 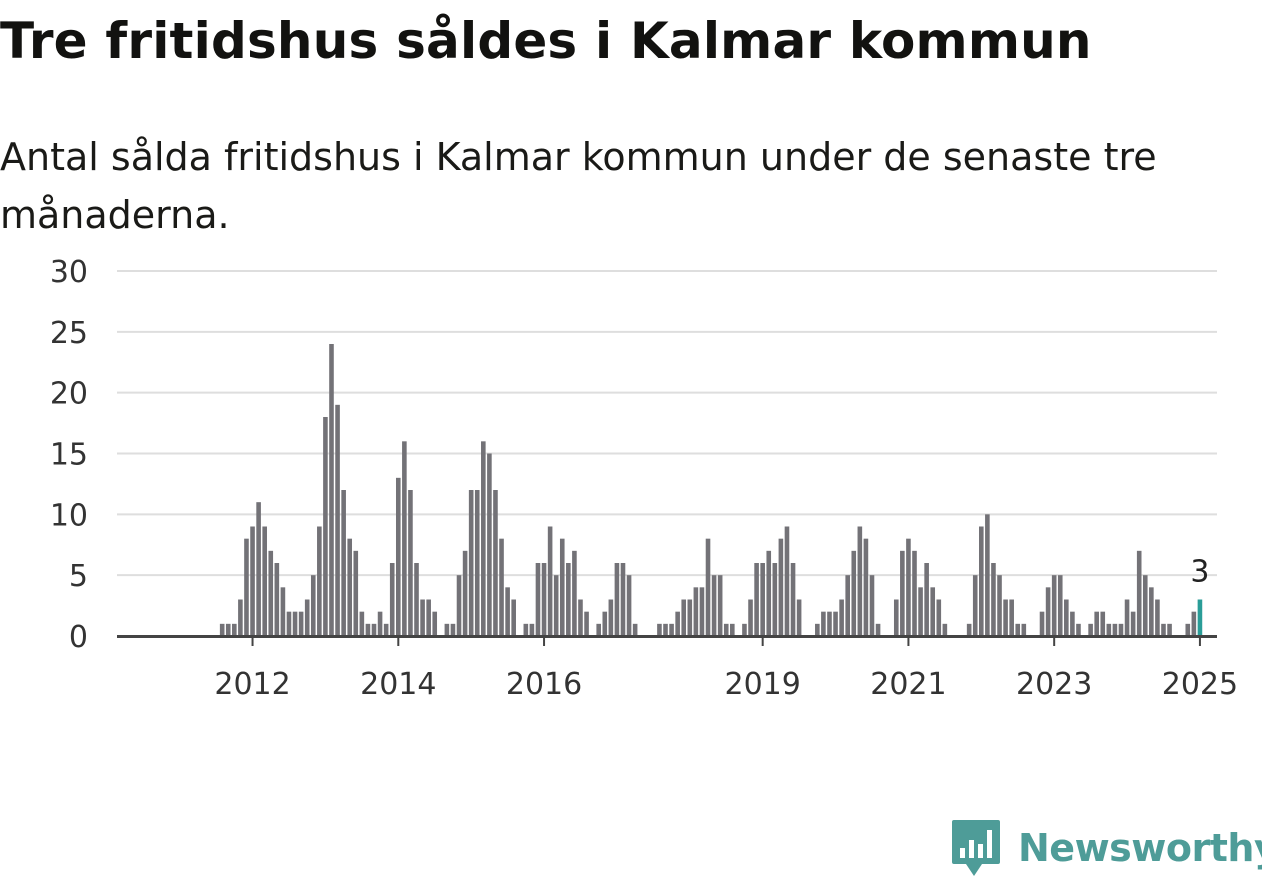 I want to click on x-axis-ticks: 2012 2014 2016 2019 2021 2023 2025, so click(x=726, y=670).